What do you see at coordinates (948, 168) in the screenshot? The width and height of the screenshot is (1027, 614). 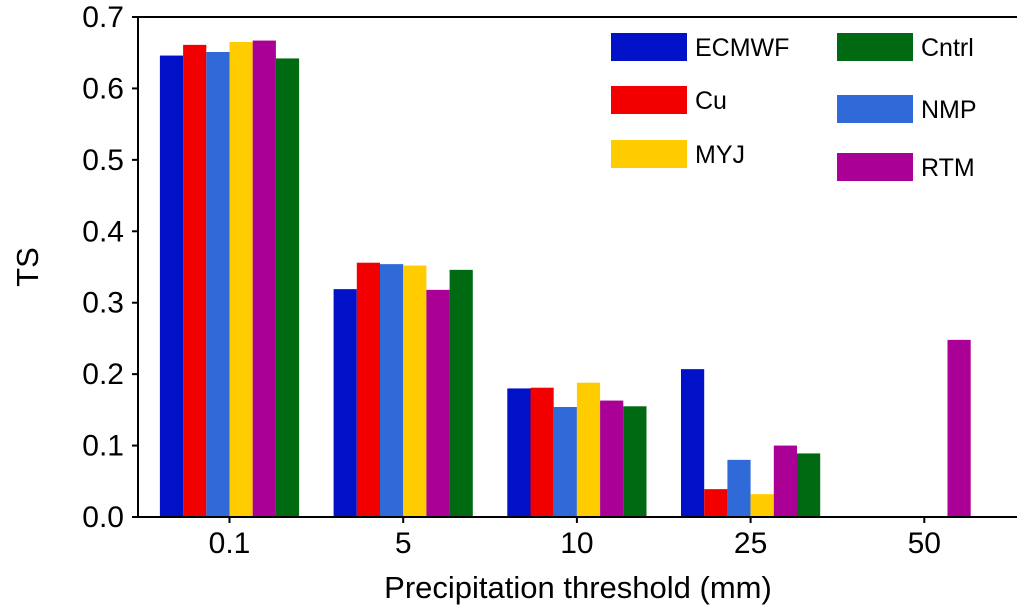 I see `legend-label-rtm: RTM` at bounding box center [948, 168].